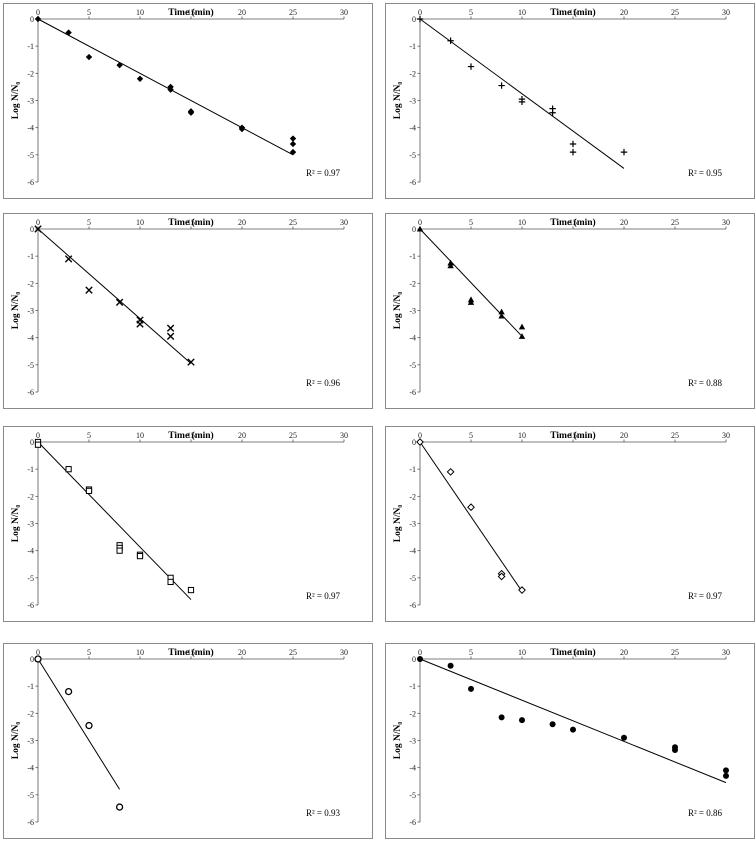 Image resolution: width=756 pixels, height=842 pixels. What do you see at coordinates (140, 12) in the screenshot?
I see `x-tick-label: 10` at bounding box center [140, 12].